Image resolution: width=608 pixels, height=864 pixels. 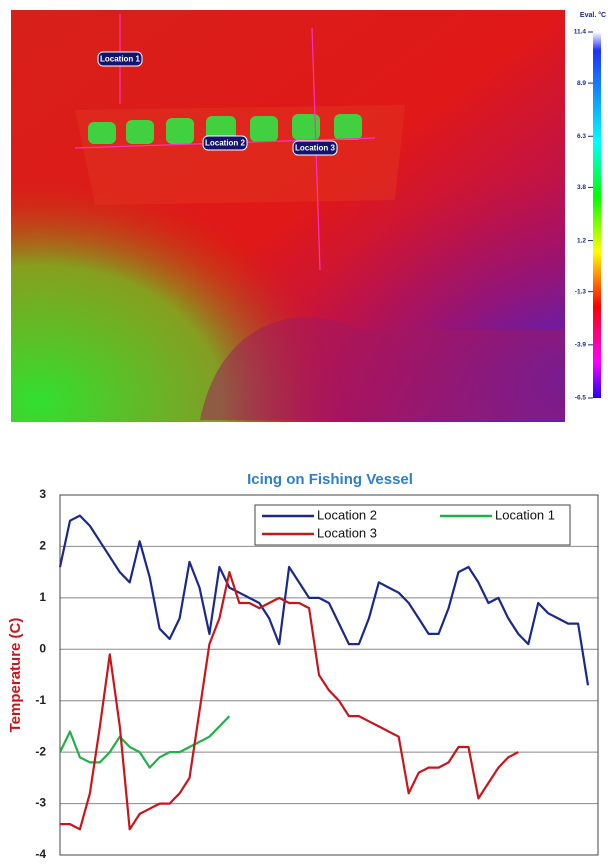 What do you see at coordinates (347, 514) in the screenshot?
I see `legend-label: Location 2` at bounding box center [347, 514].